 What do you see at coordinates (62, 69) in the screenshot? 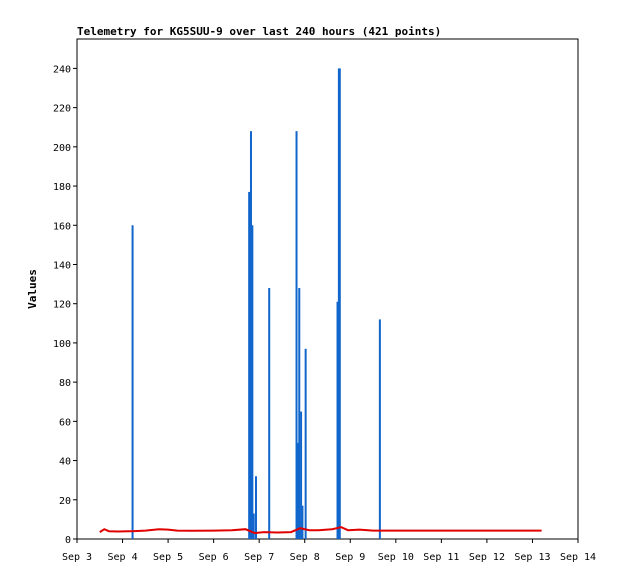
I see `y-tick-label: 240` at bounding box center [62, 69].